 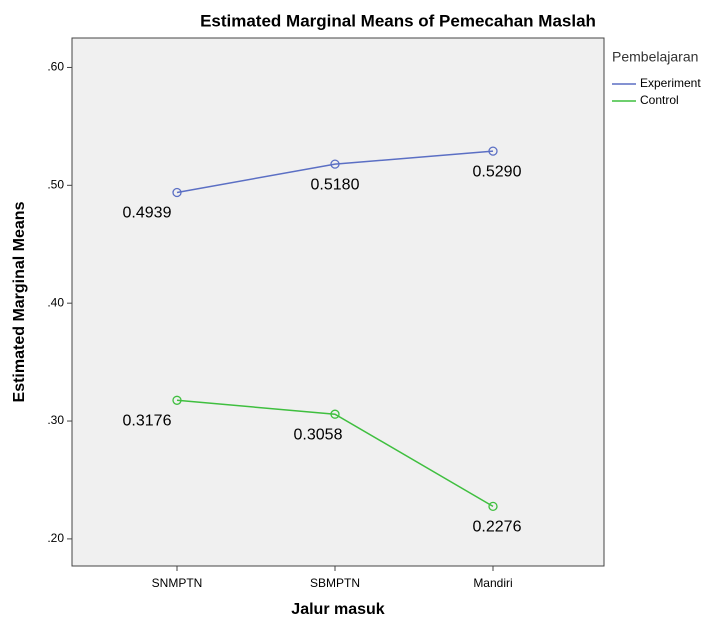 What do you see at coordinates (655, 57) in the screenshot?
I see `legend-title: Pembelajaran` at bounding box center [655, 57].